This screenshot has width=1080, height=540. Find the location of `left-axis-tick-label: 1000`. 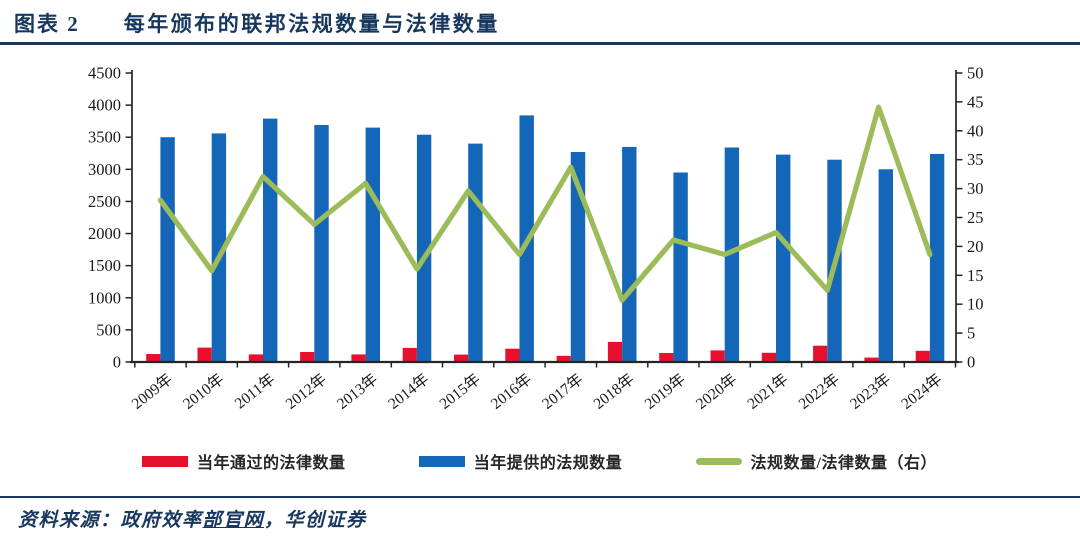

left-axis-tick-label: 1000 is located at coordinates (104, 297).